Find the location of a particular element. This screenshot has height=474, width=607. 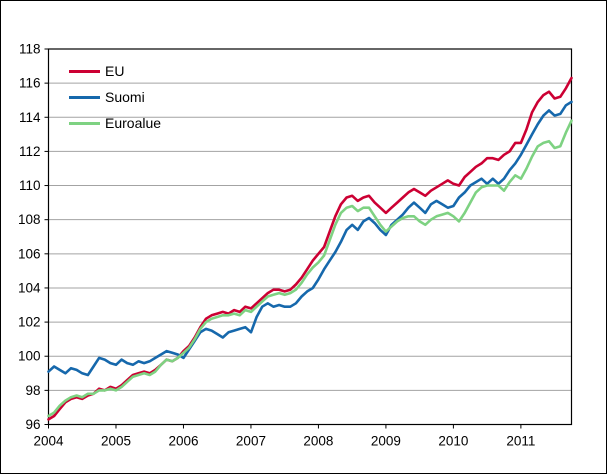

svg-text: 2008 is located at coordinates (318, 441).